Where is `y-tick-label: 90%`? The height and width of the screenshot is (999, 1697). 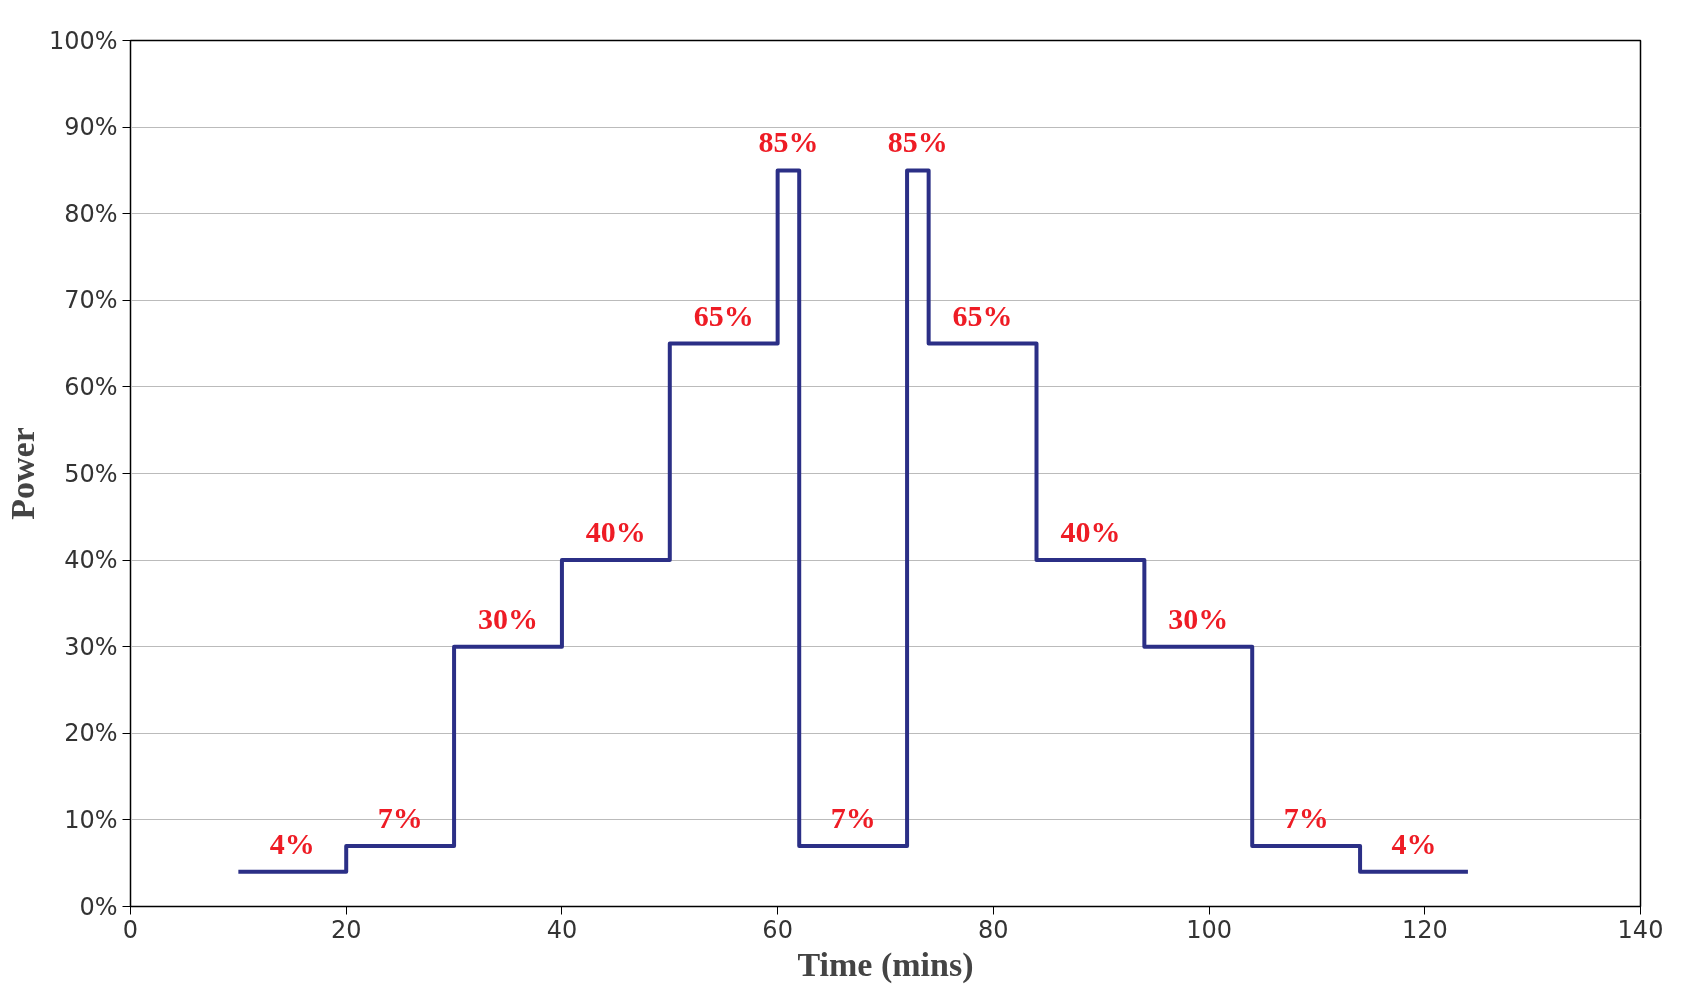 y-tick-label: 90% is located at coordinates (91, 127).